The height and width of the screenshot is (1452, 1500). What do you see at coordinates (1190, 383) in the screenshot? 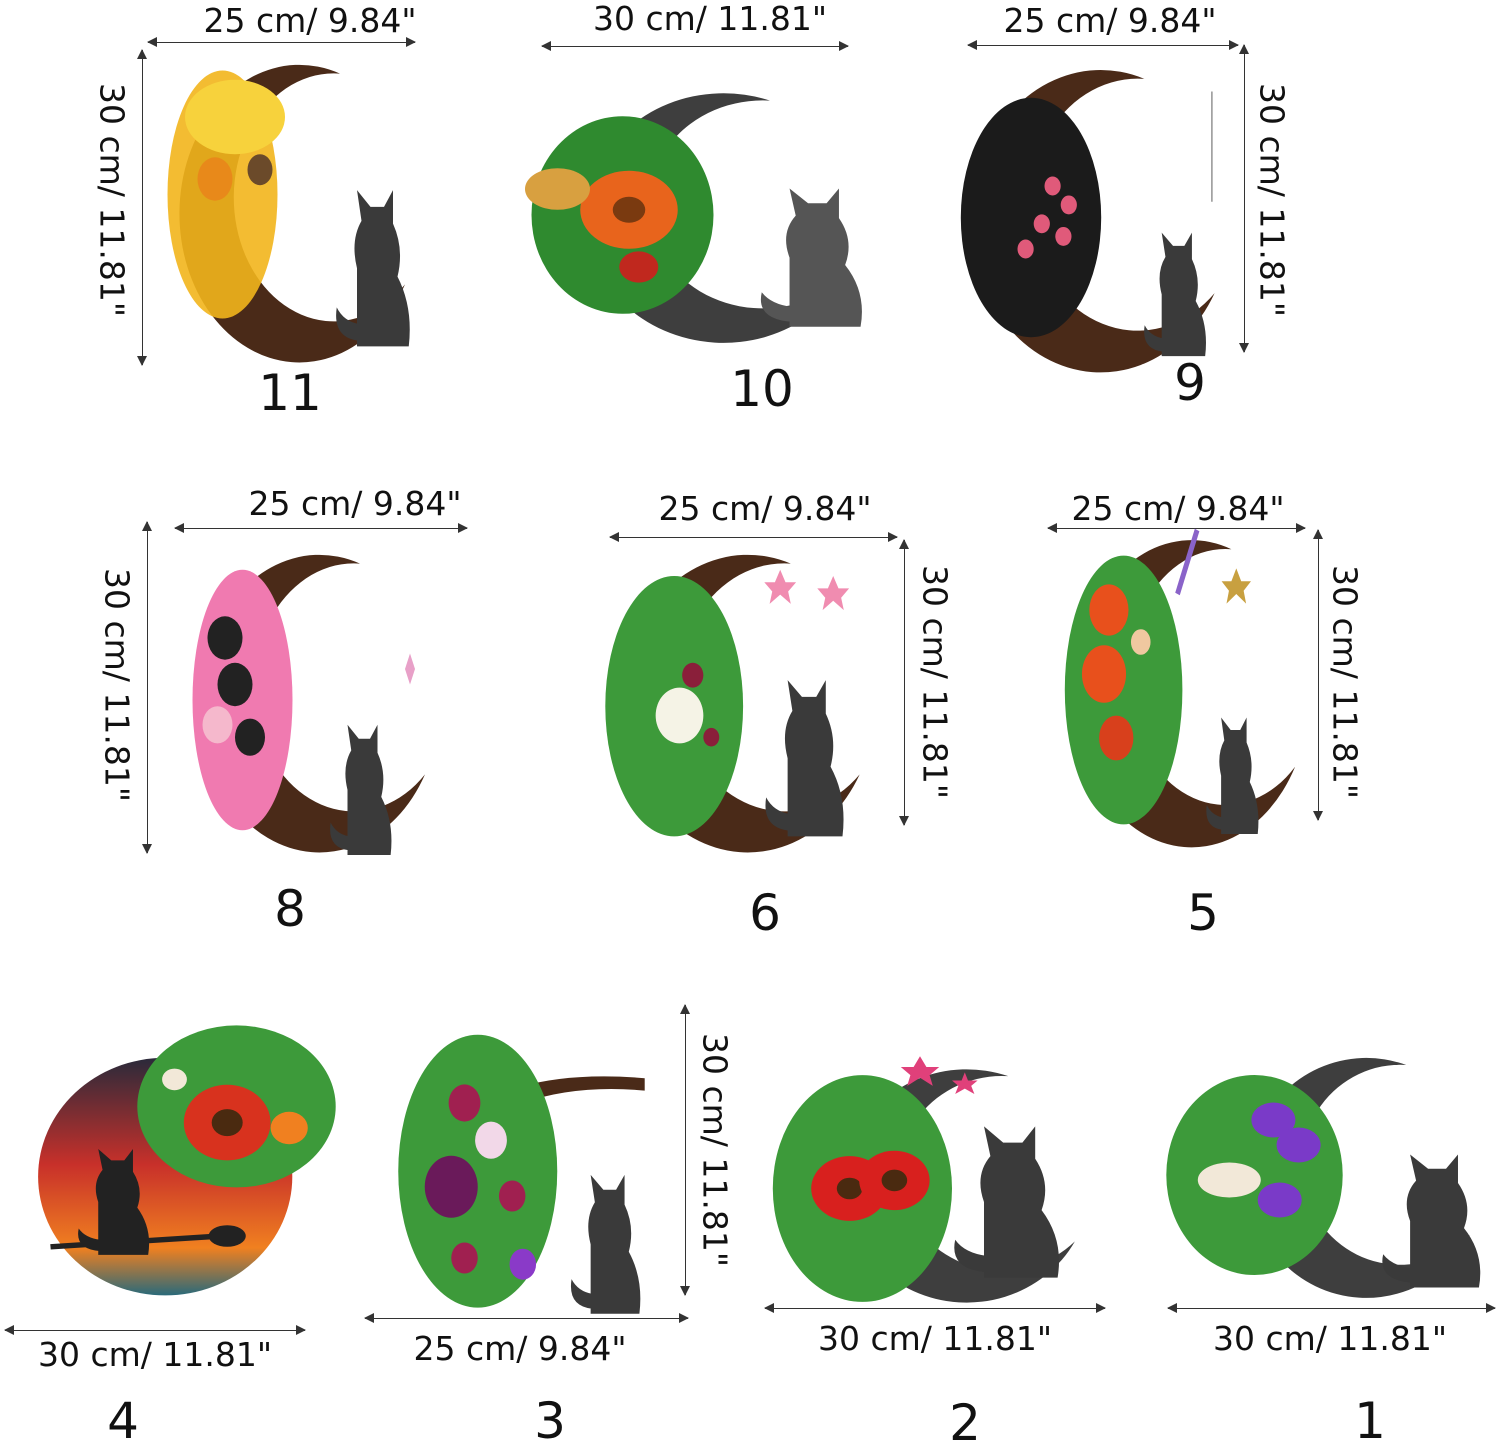
I see `item-number: 9` at bounding box center [1190, 383].